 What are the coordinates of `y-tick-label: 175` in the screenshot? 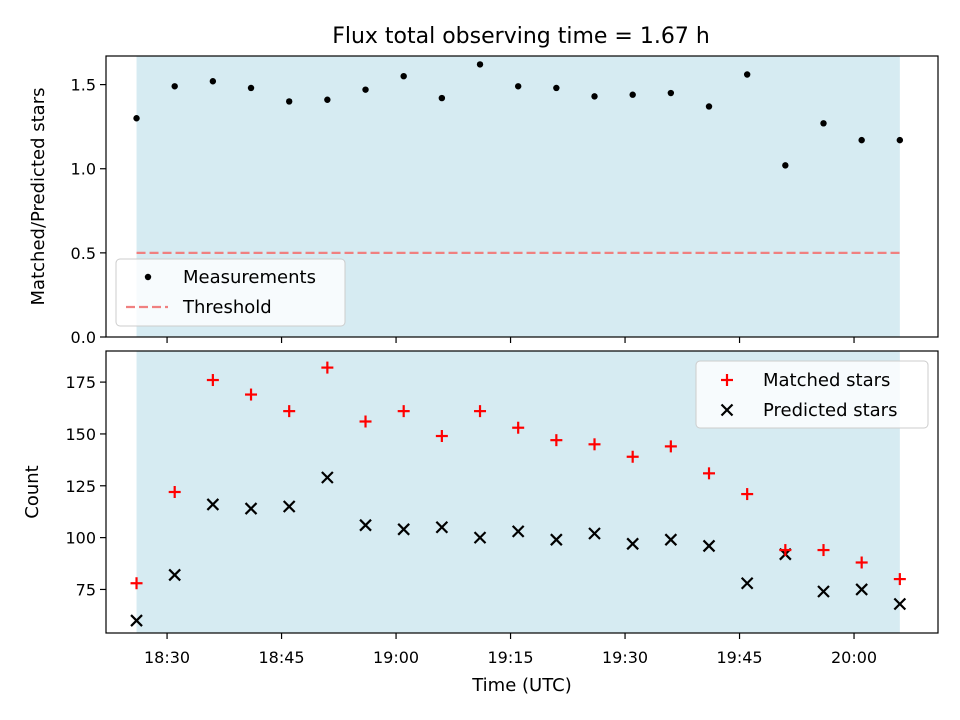 It's located at (80, 382).